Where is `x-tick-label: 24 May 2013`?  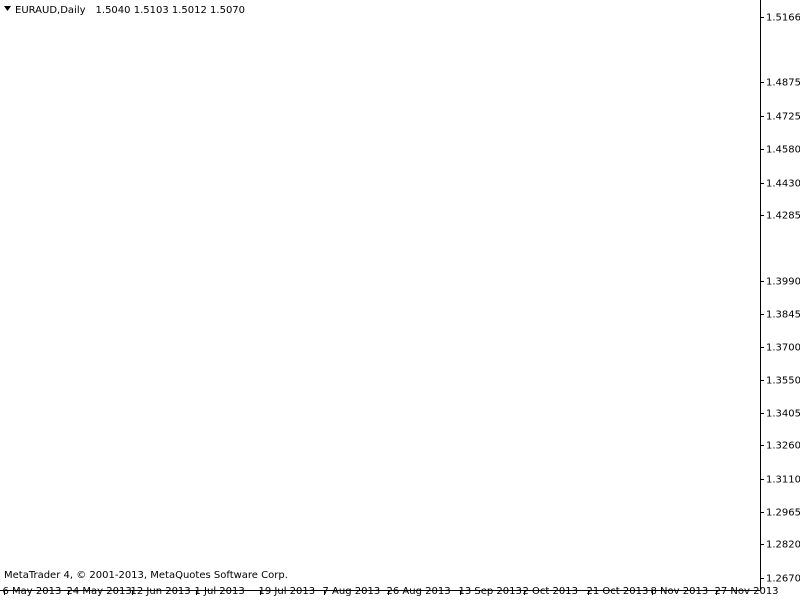
x-tick-label: 24 May 2013 is located at coordinates (99, 591).